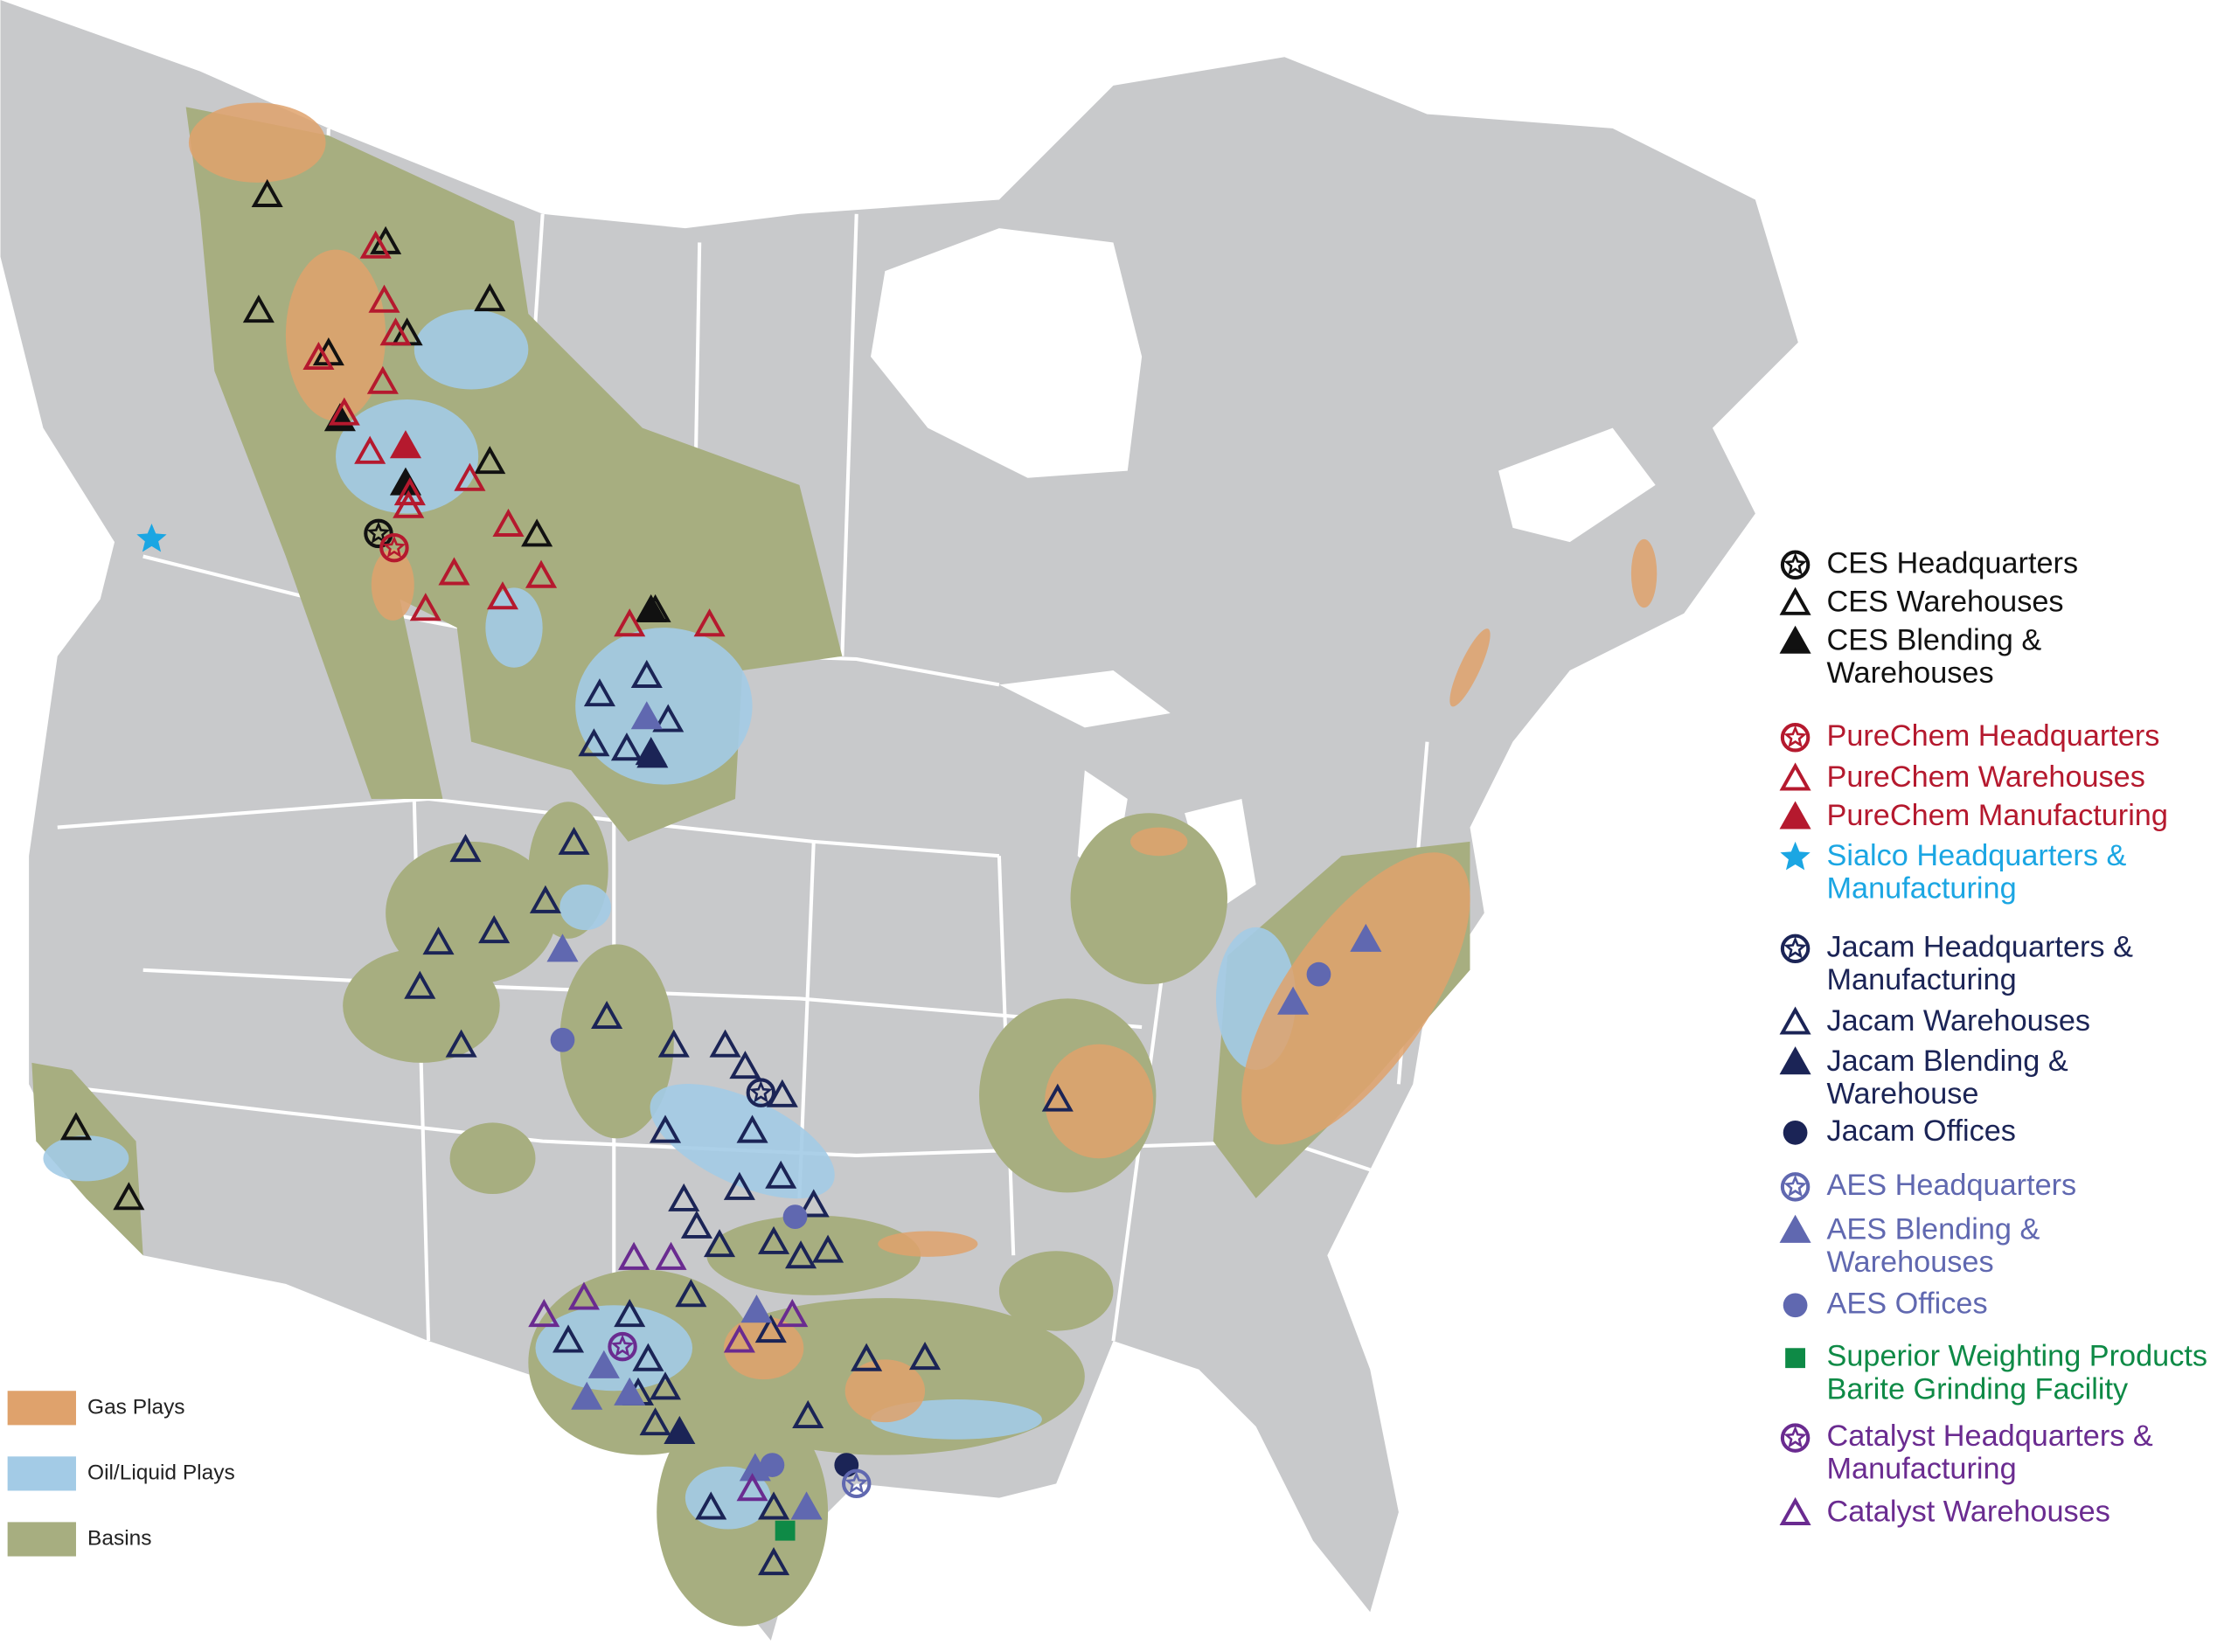 This screenshot has width=2238, height=1652. I want to click on legend-label: AES Headquarters, so click(1951, 1185).